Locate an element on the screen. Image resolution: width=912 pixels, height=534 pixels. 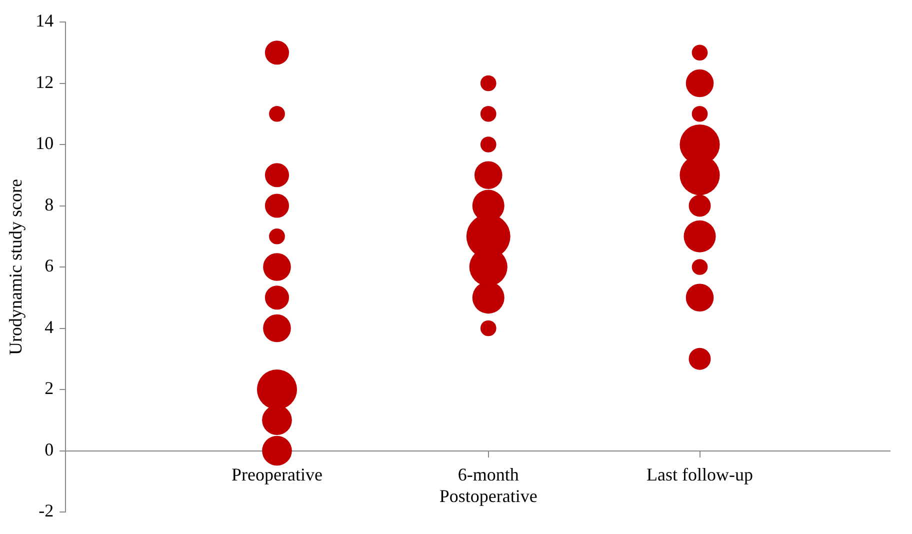
x-tick-label: Last follow-up is located at coordinates (699, 474).